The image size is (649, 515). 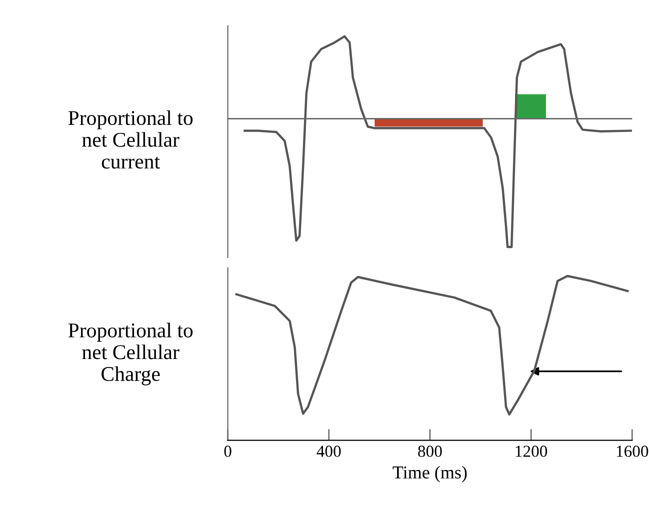 I want to click on x-tick-label: 0, so click(x=228, y=451).